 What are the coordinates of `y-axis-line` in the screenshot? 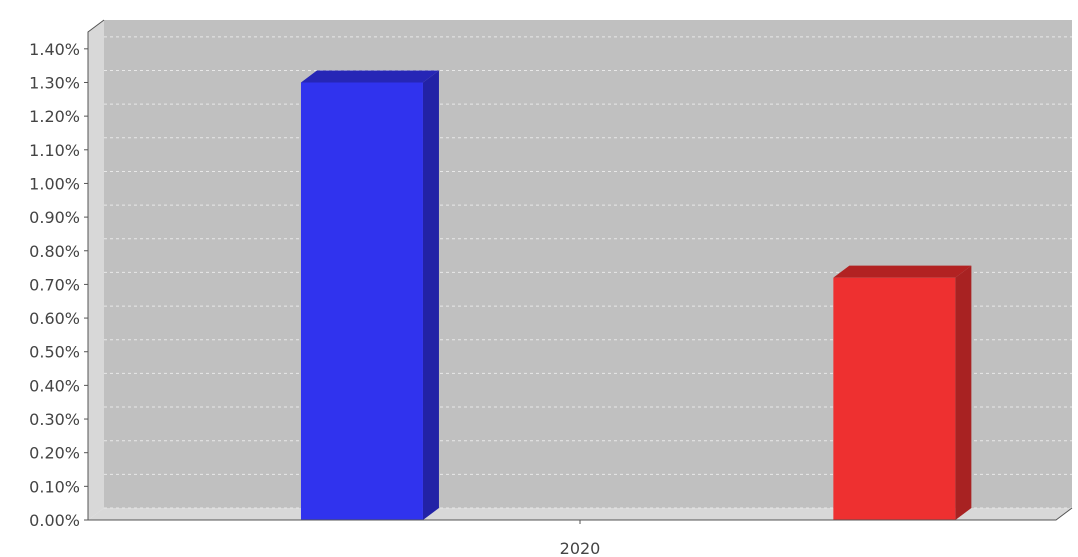 It's located at (96, 269).